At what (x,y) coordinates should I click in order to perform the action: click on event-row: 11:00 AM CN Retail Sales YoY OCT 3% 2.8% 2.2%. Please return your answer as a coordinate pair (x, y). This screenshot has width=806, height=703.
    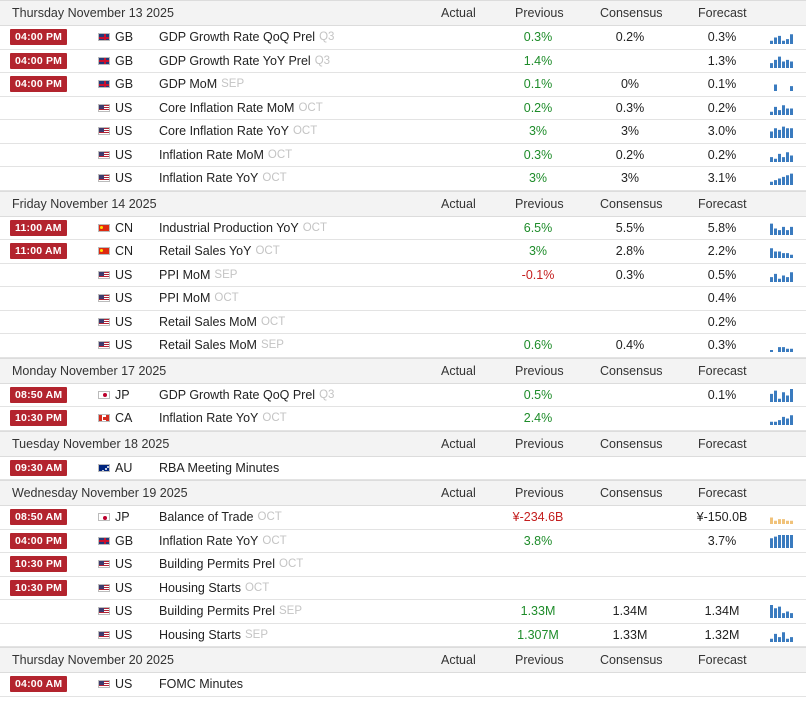
    Looking at the image, I should click on (403, 252).